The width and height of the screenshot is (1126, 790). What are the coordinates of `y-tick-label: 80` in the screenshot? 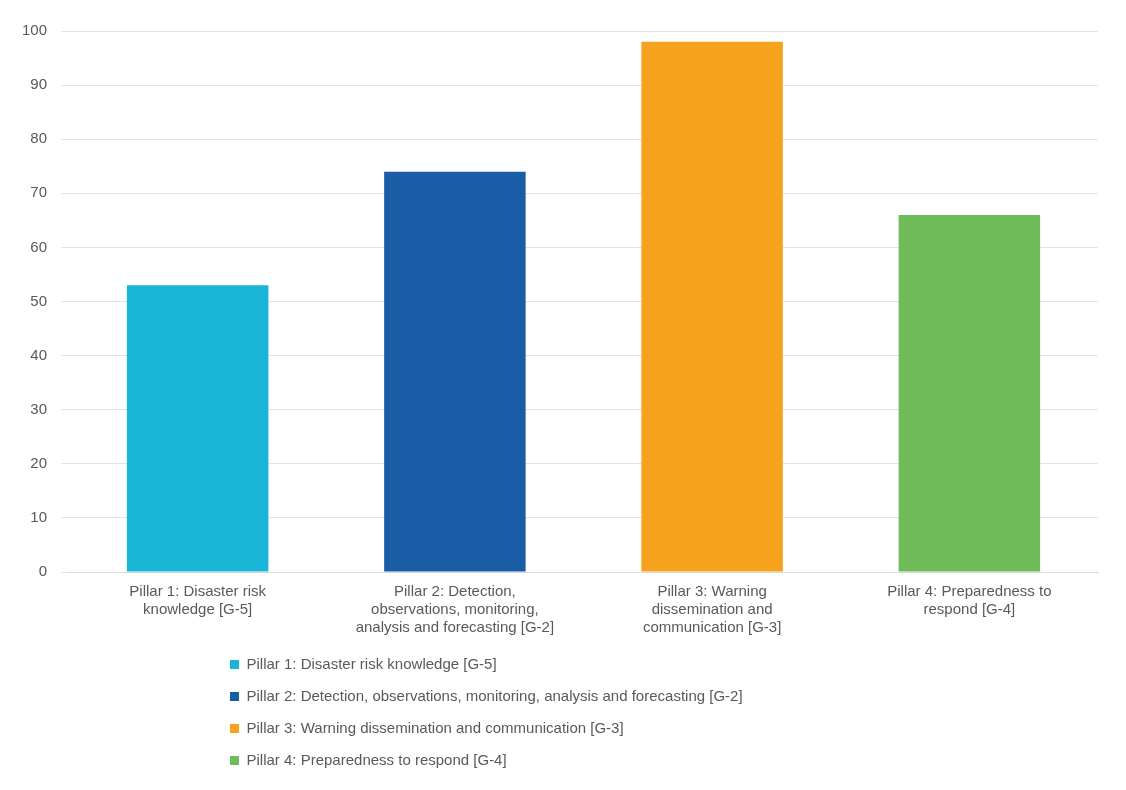 It's located at (39, 138).